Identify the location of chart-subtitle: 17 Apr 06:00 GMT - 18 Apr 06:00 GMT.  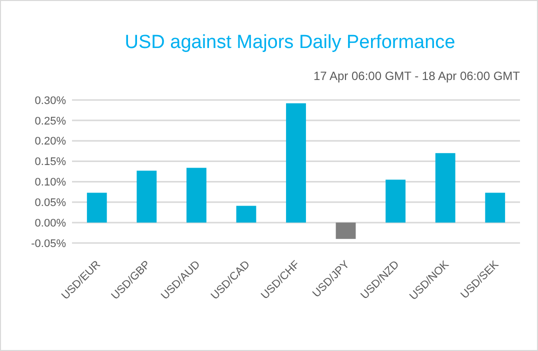
(417, 76).